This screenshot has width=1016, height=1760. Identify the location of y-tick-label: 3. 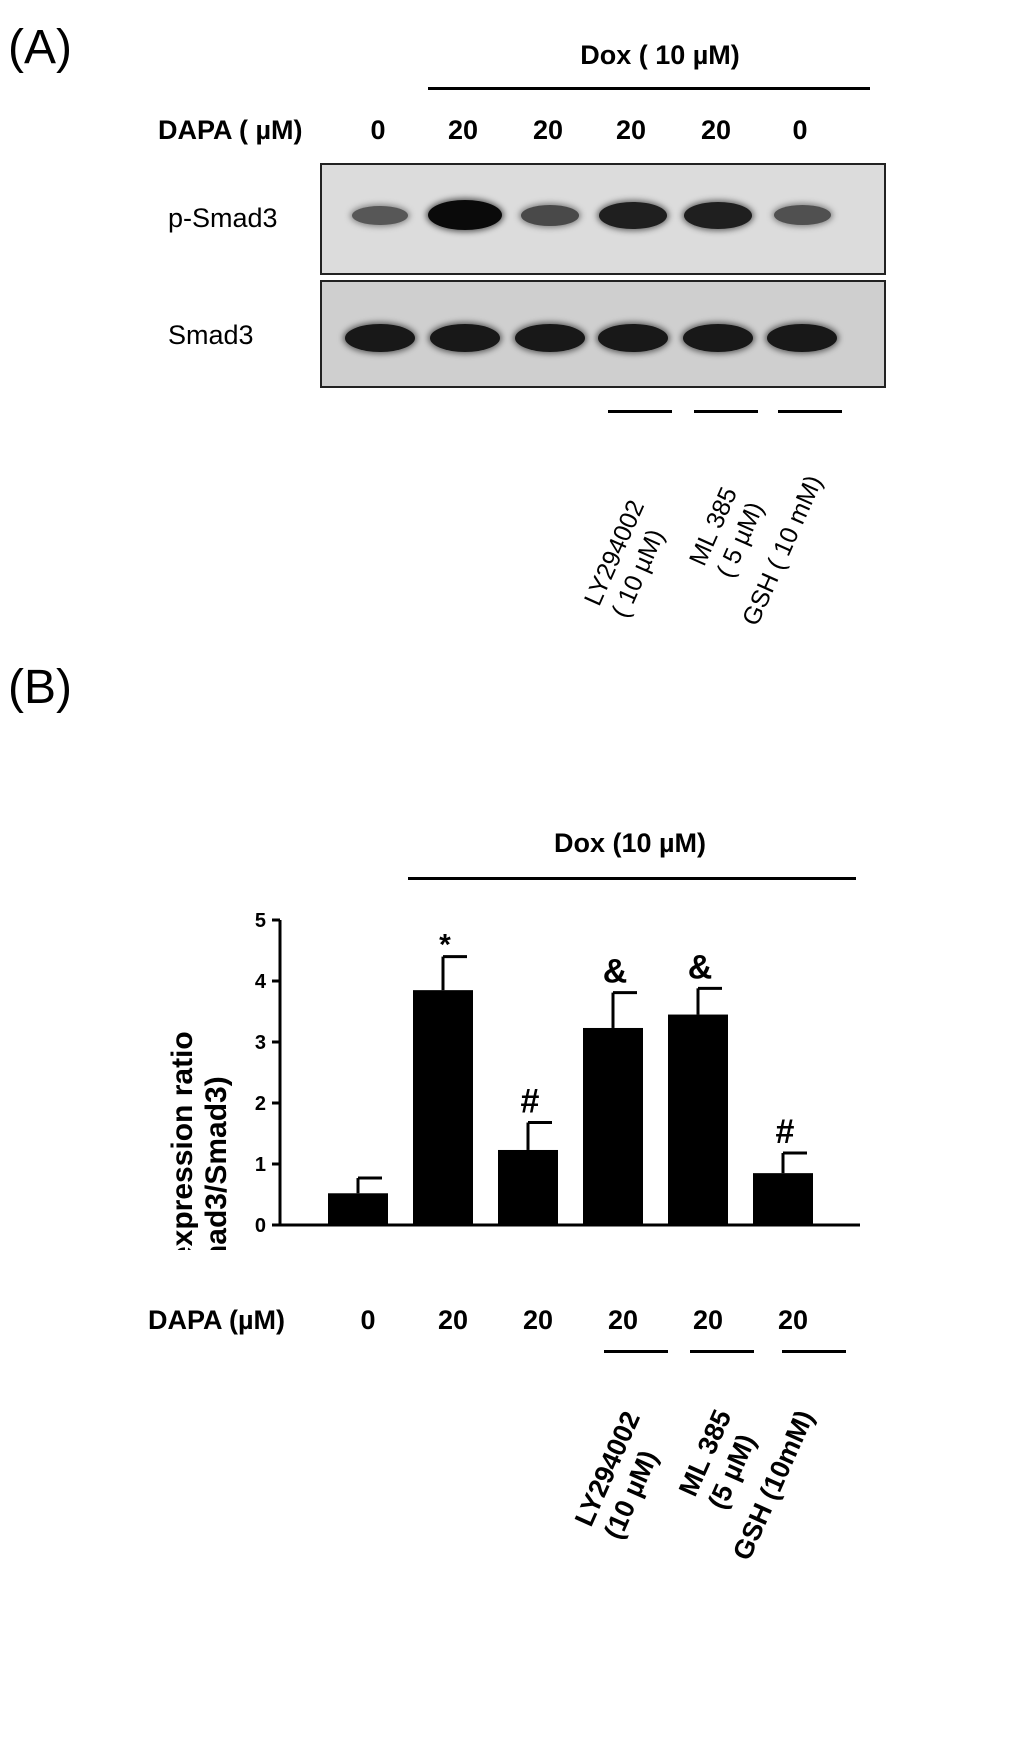
(260, 1043).